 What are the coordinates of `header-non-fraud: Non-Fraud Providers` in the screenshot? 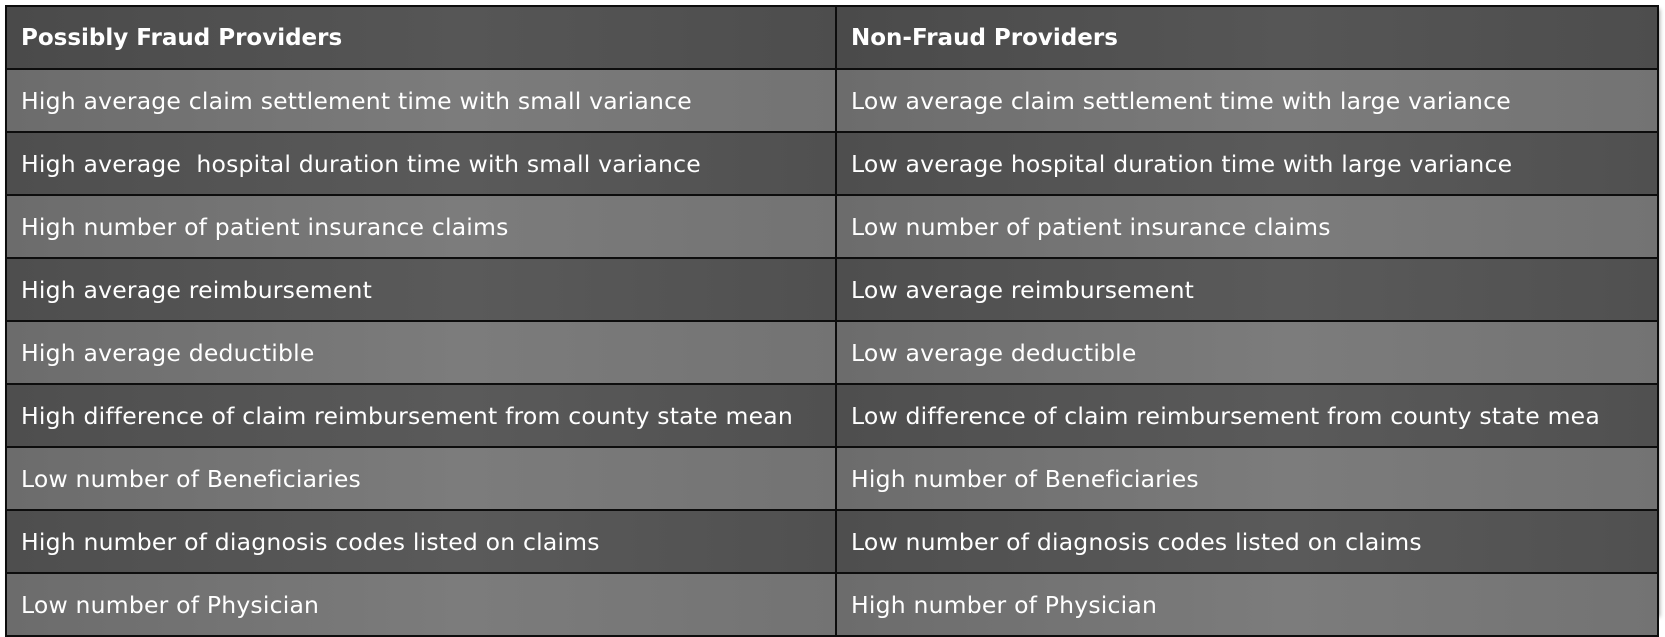 It's located at (1247, 37).